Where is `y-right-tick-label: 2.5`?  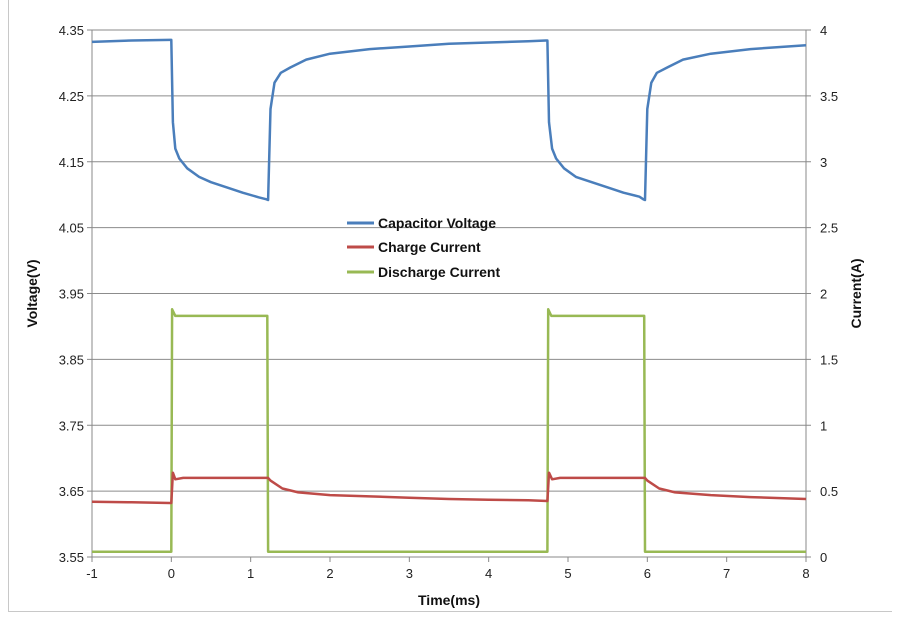 y-right-tick-label: 2.5 is located at coordinates (829, 228).